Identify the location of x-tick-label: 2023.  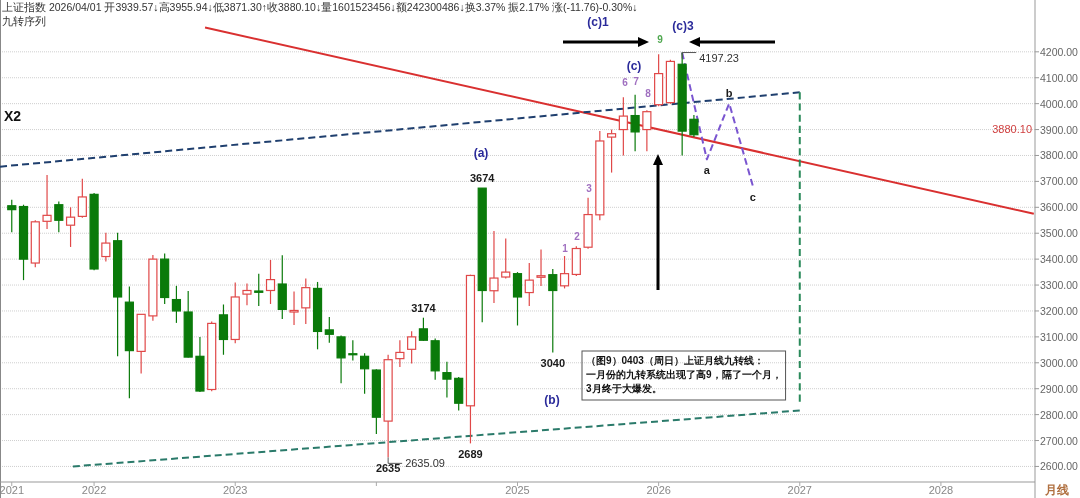
(235, 490).